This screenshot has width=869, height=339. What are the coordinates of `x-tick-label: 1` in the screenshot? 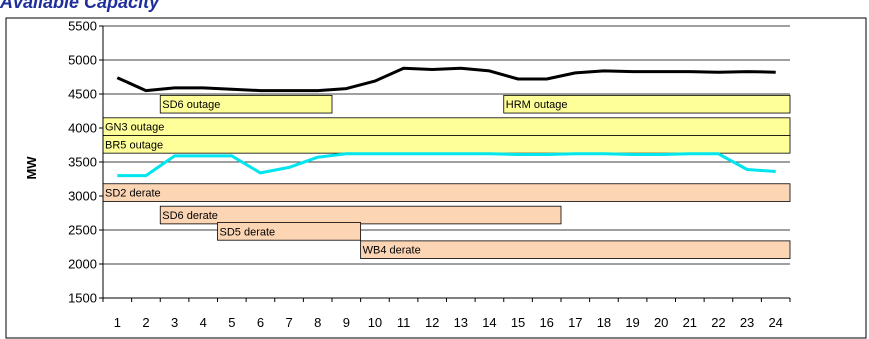 It's located at (117, 322).